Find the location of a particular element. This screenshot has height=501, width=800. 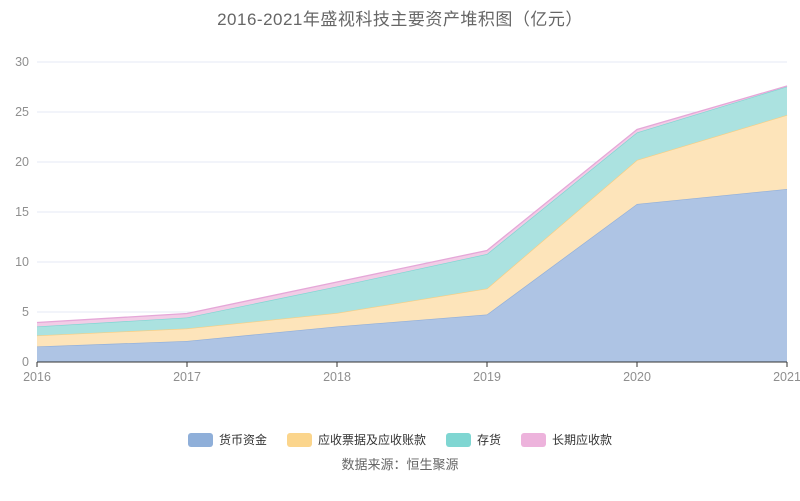

legend-swatch-inventory is located at coordinates (458, 439).